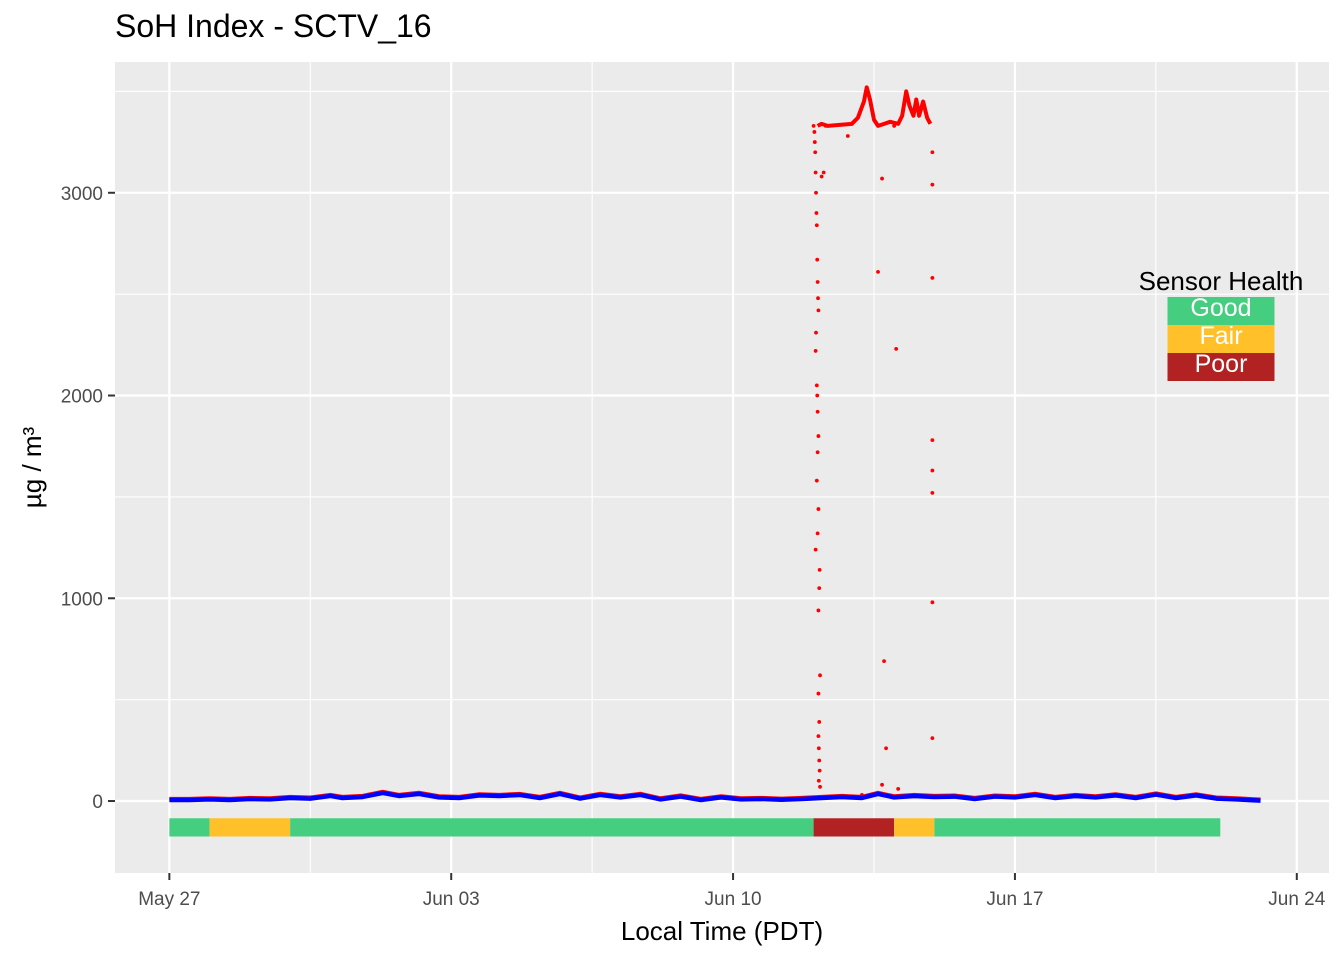  What do you see at coordinates (854, 827) in the screenshot?
I see `soh-segment-poor` at bounding box center [854, 827].